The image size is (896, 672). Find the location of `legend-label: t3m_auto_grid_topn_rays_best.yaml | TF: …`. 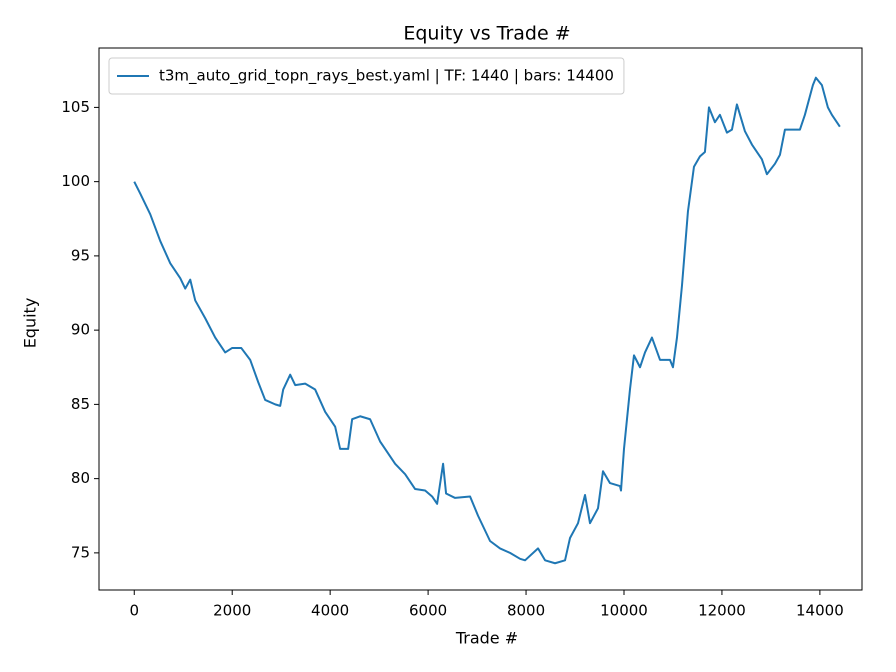

legend-label: t3m_auto_grid_topn_rays_best.yaml | TF: … is located at coordinates (386, 76).